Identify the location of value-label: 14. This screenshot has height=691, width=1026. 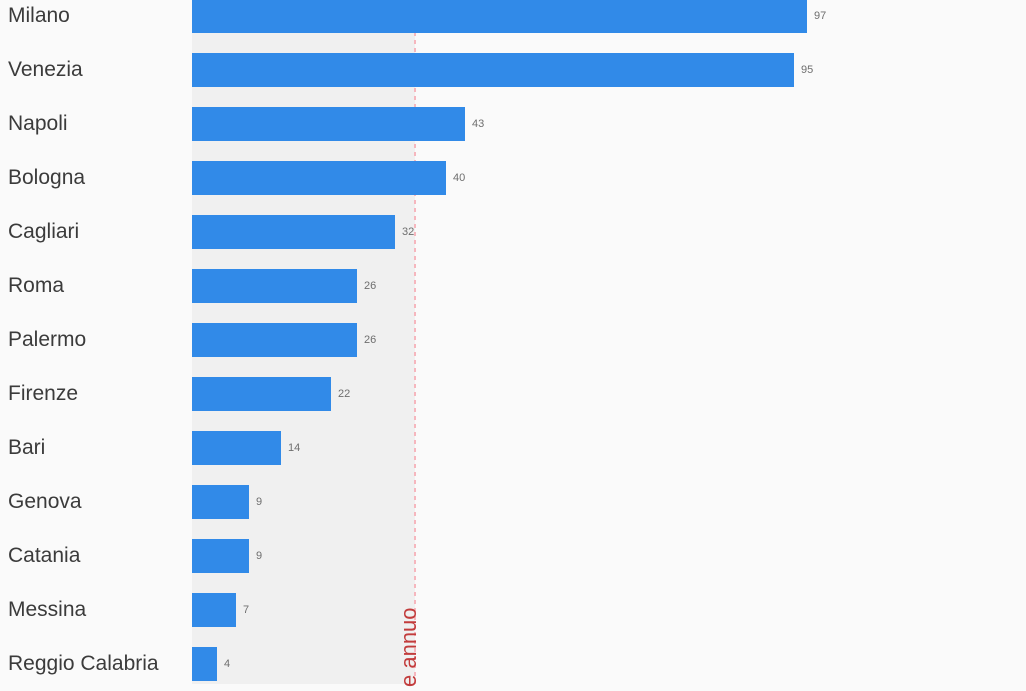
(294, 448).